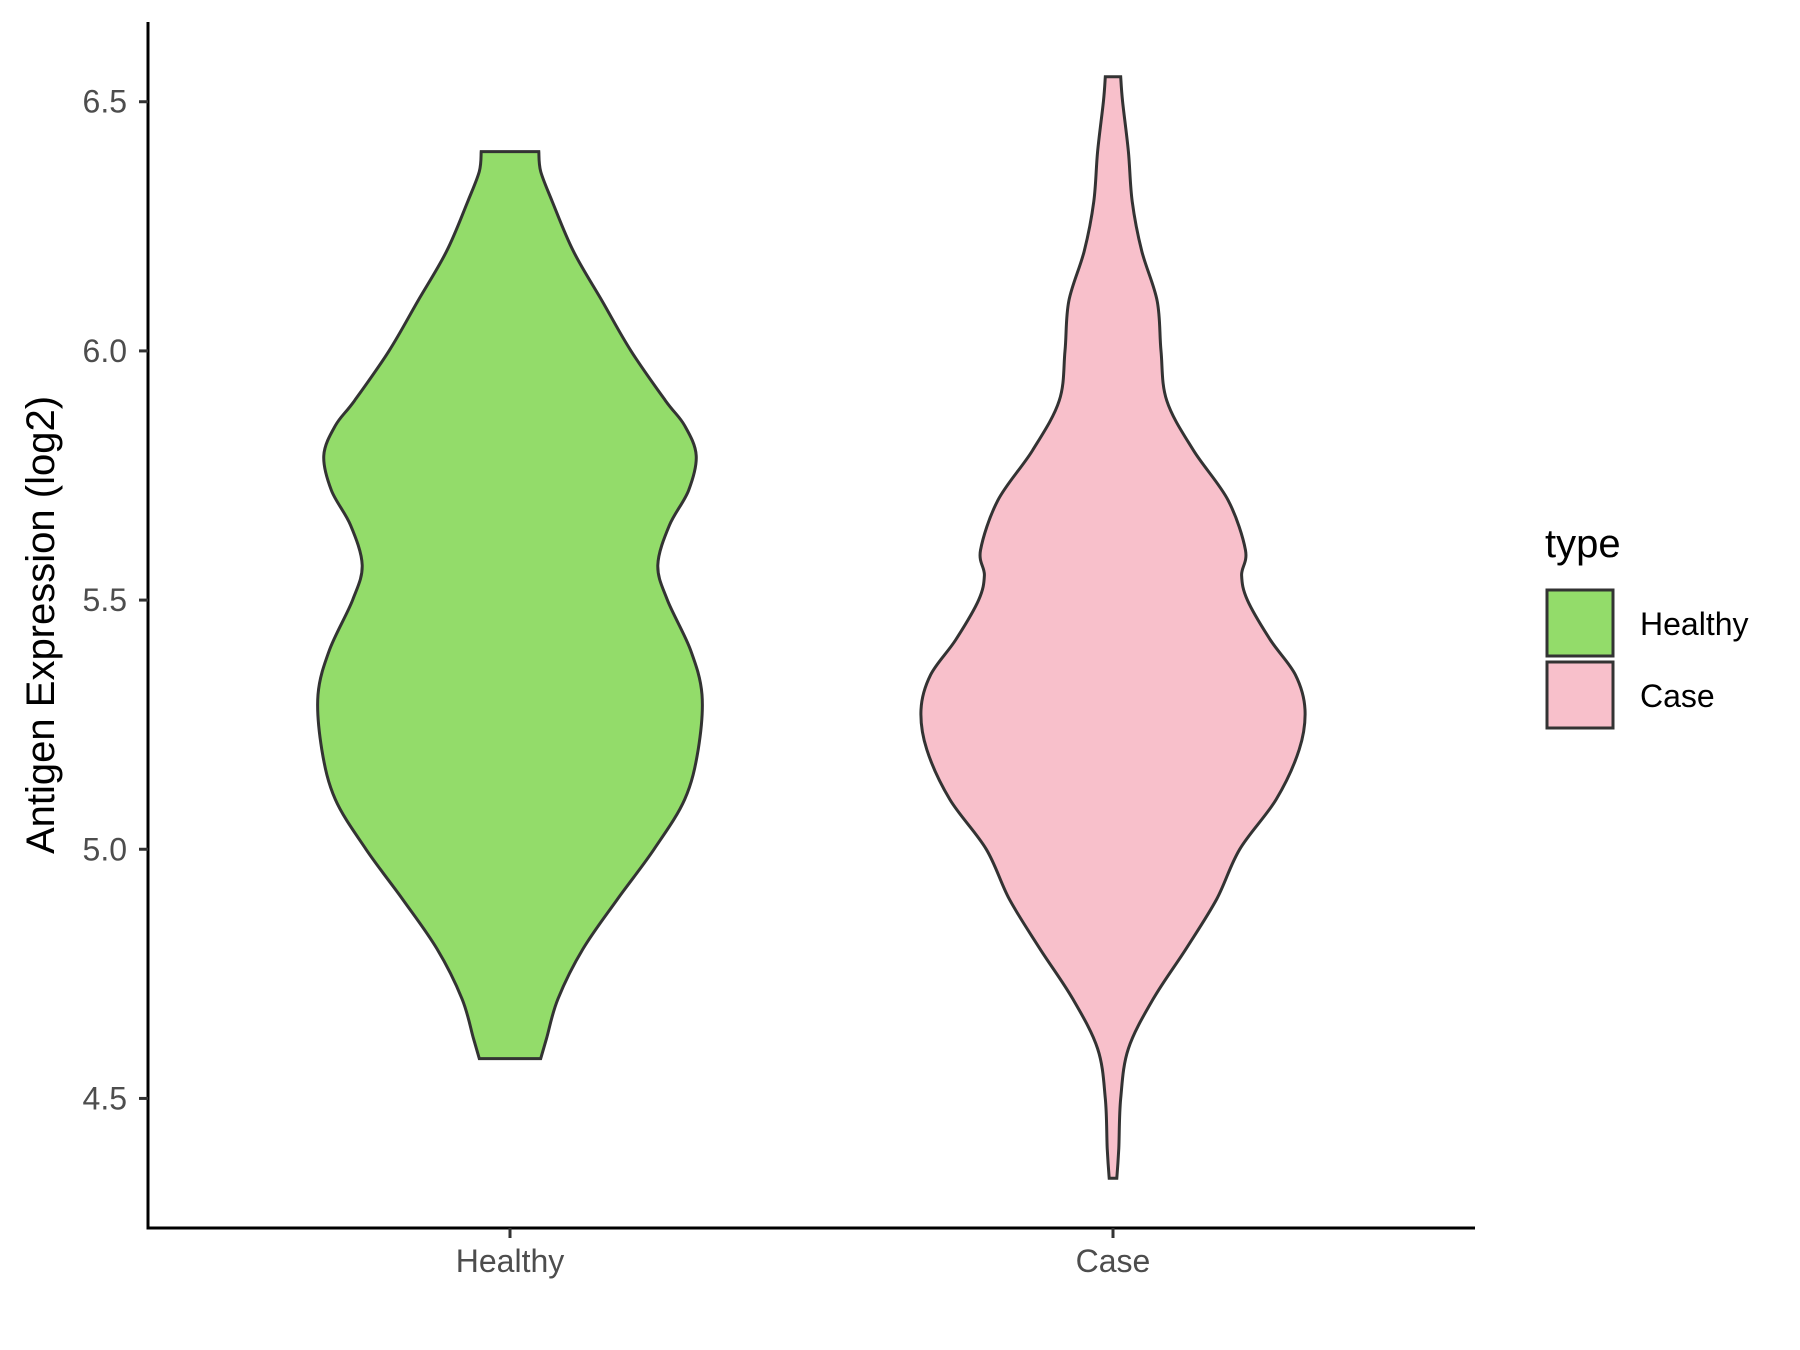 Image resolution: width=1800 pixels, height=1350 pixels. I want to click on legend-label-healthy: Healthy, so click(1694, 624).